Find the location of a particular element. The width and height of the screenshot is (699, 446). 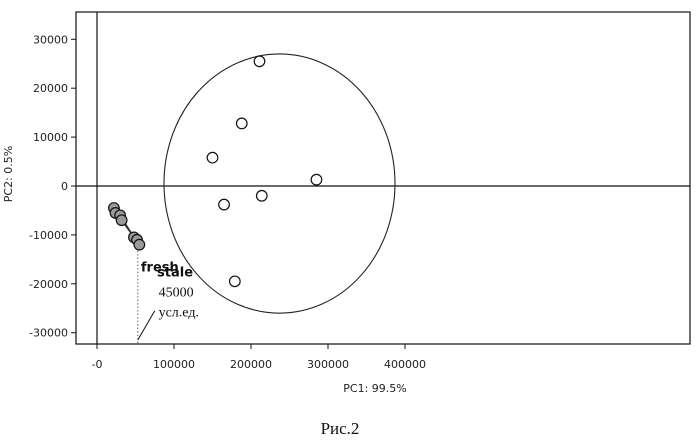

stale-label: stale is located at coordinates (175, 273).